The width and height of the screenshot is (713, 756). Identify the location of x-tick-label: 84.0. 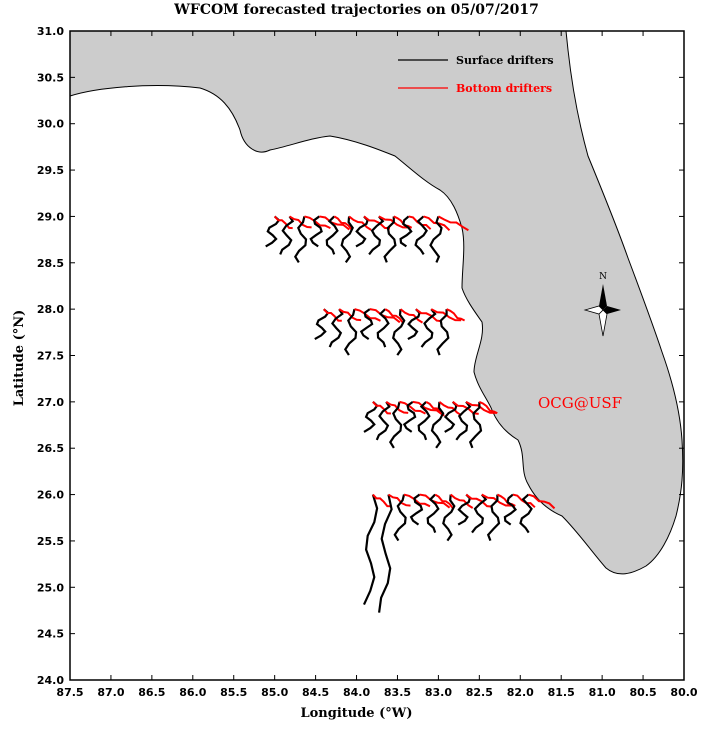
(356, 692).